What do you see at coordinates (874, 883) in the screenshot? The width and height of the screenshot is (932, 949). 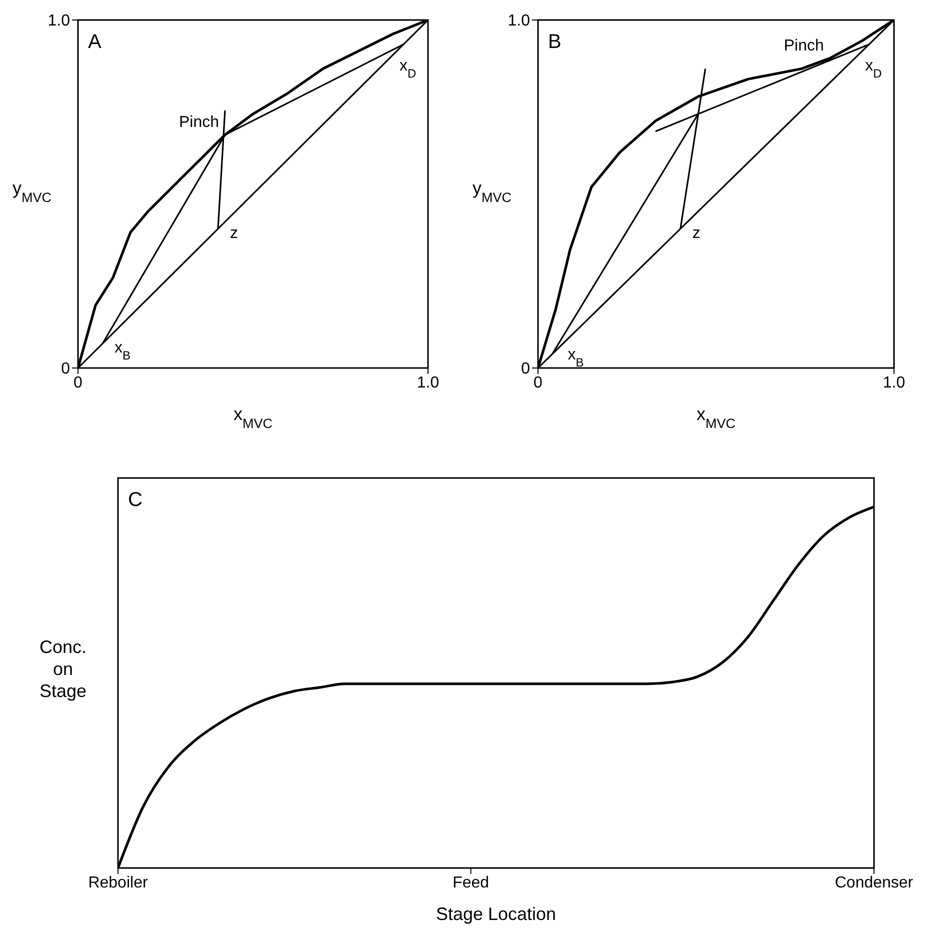 I see `x-tick-label: Condenser` at bounding box center [874, 883].